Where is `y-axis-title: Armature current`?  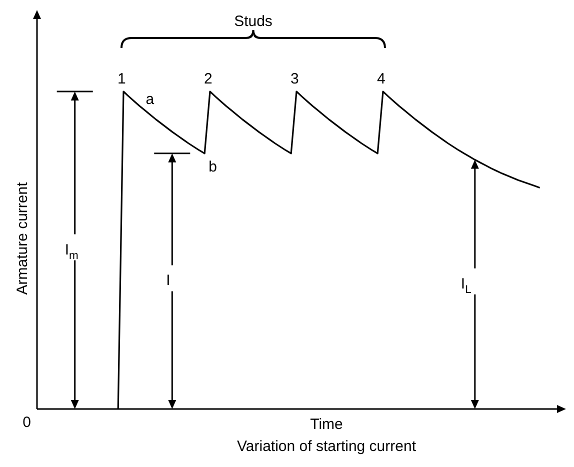
y-axis-title: Armature current is located at coordinates (22, 238).